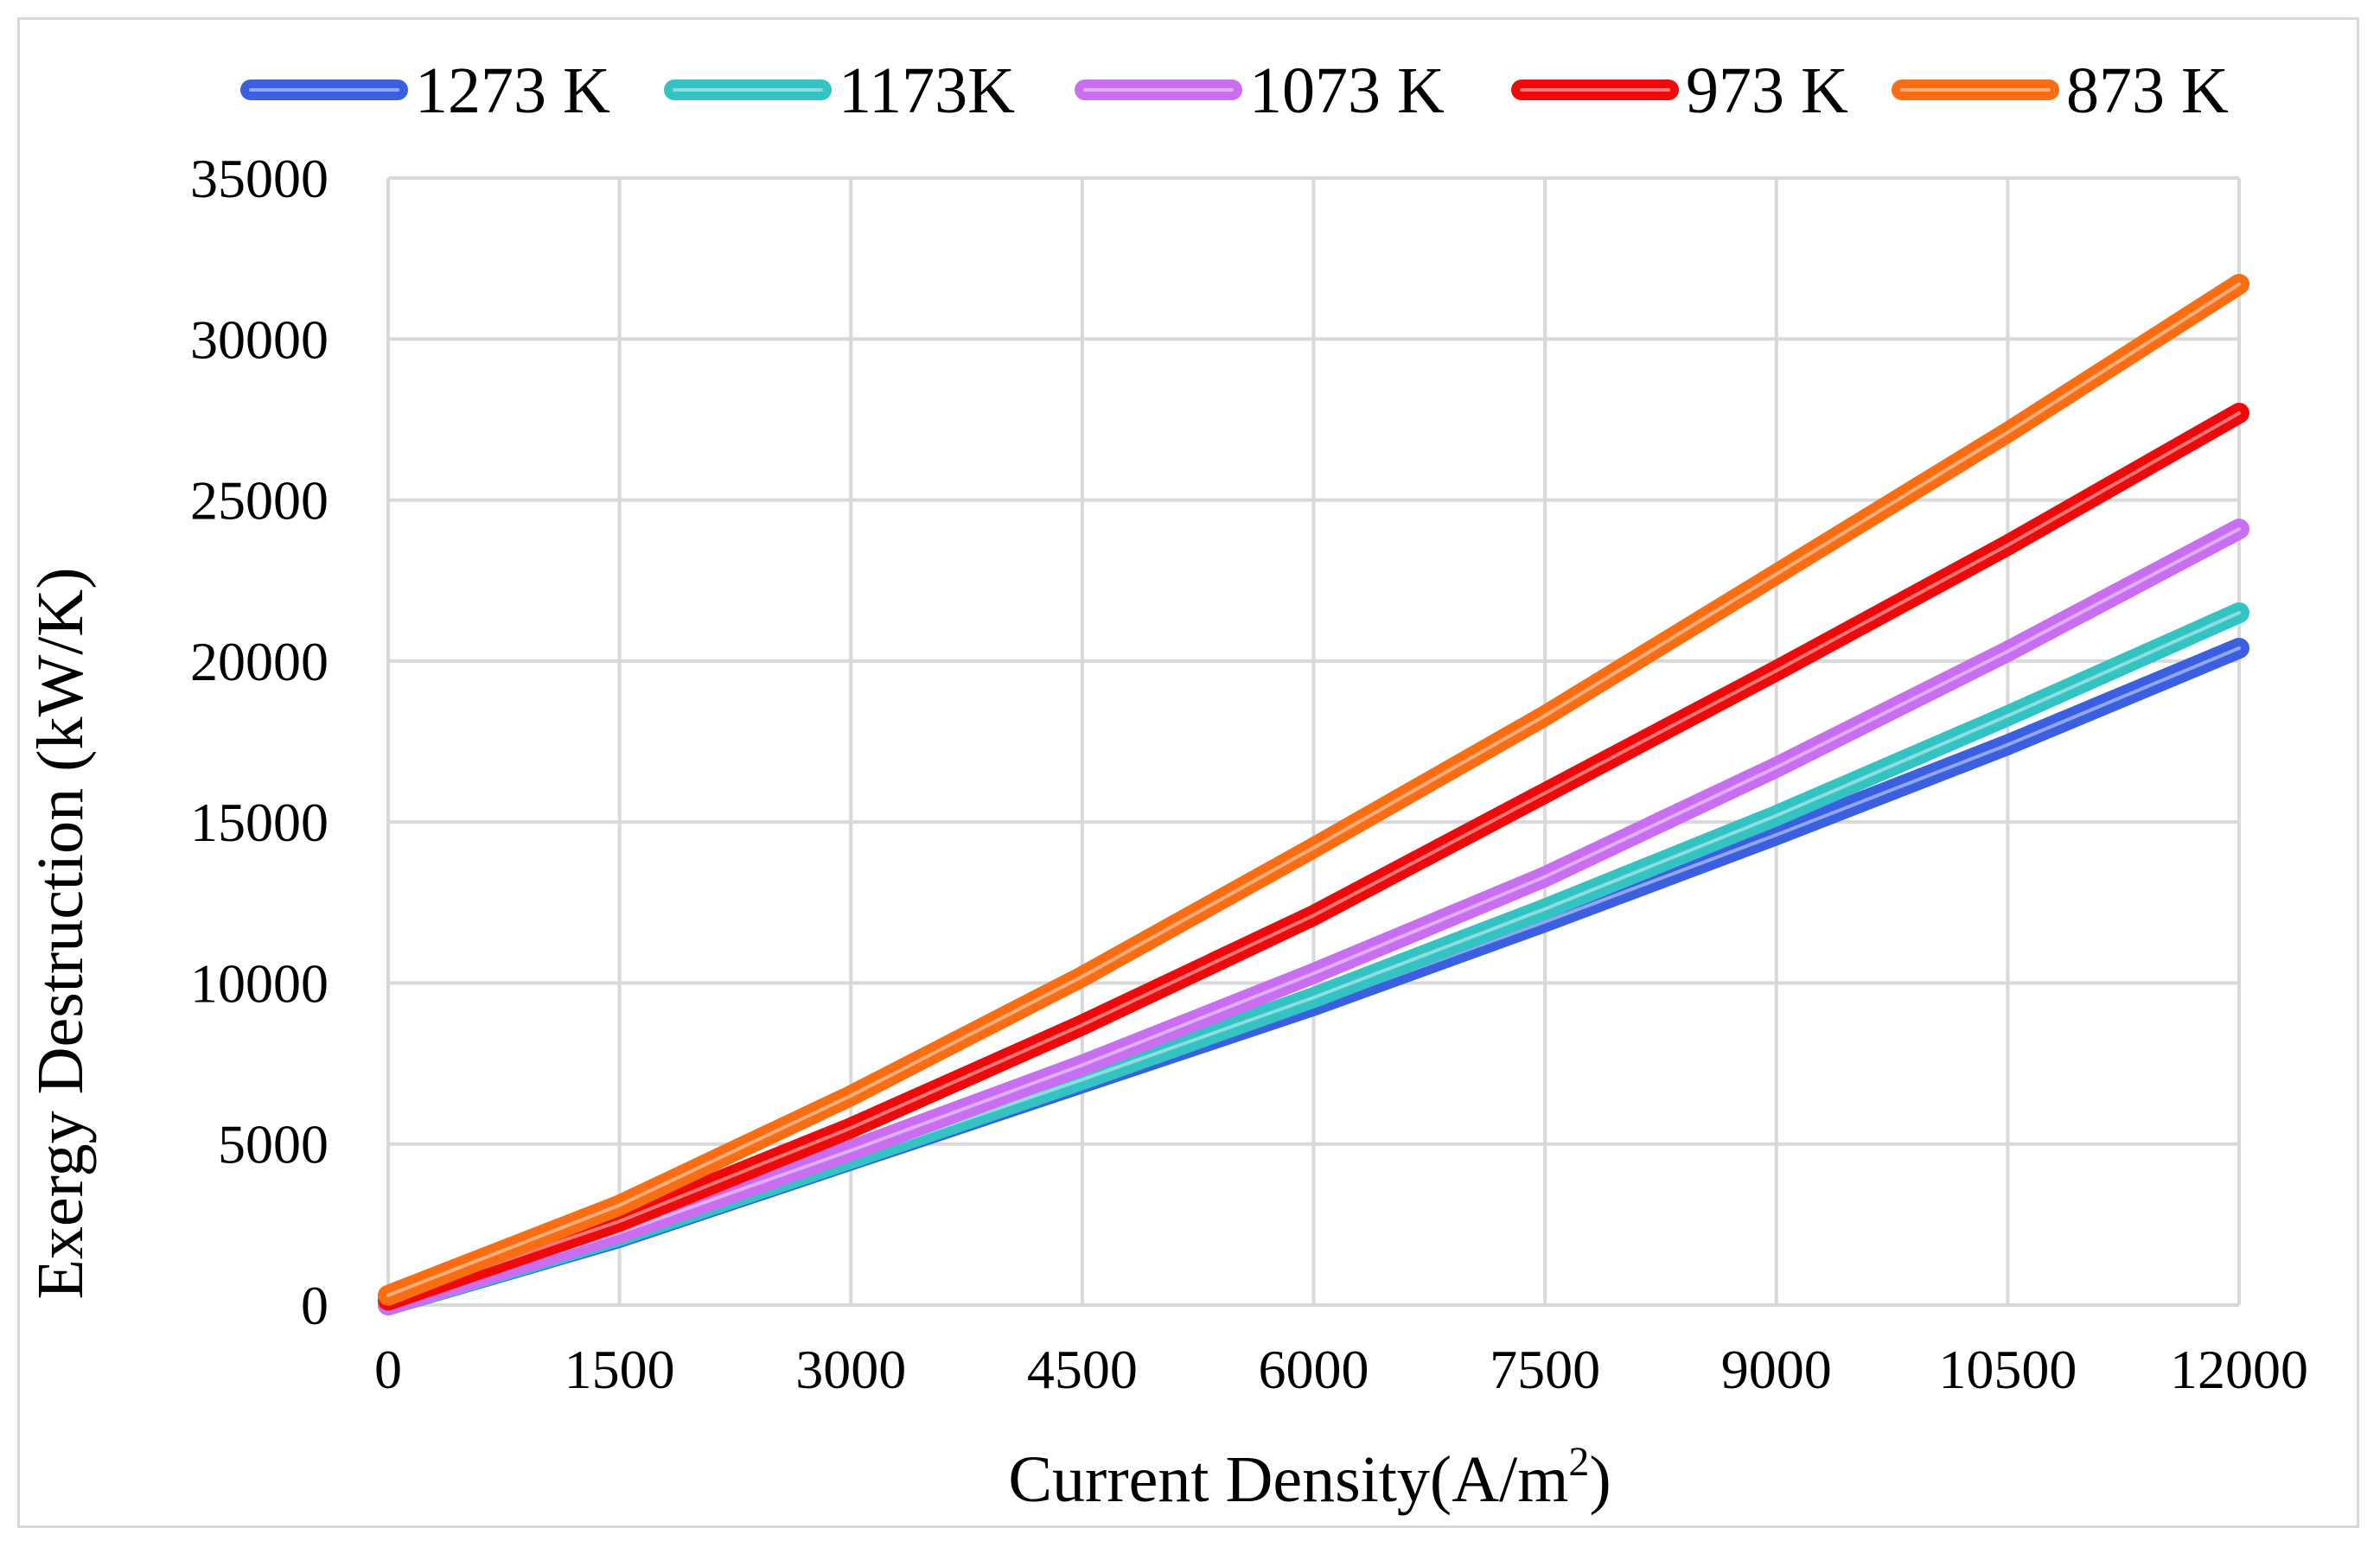 This screenshot has height=1547, width=2380. What do you see at coordinates (850, 1369) in the screenshot?
I see `x-tick-label-2: 3000` at bounding box center [850, 1369].